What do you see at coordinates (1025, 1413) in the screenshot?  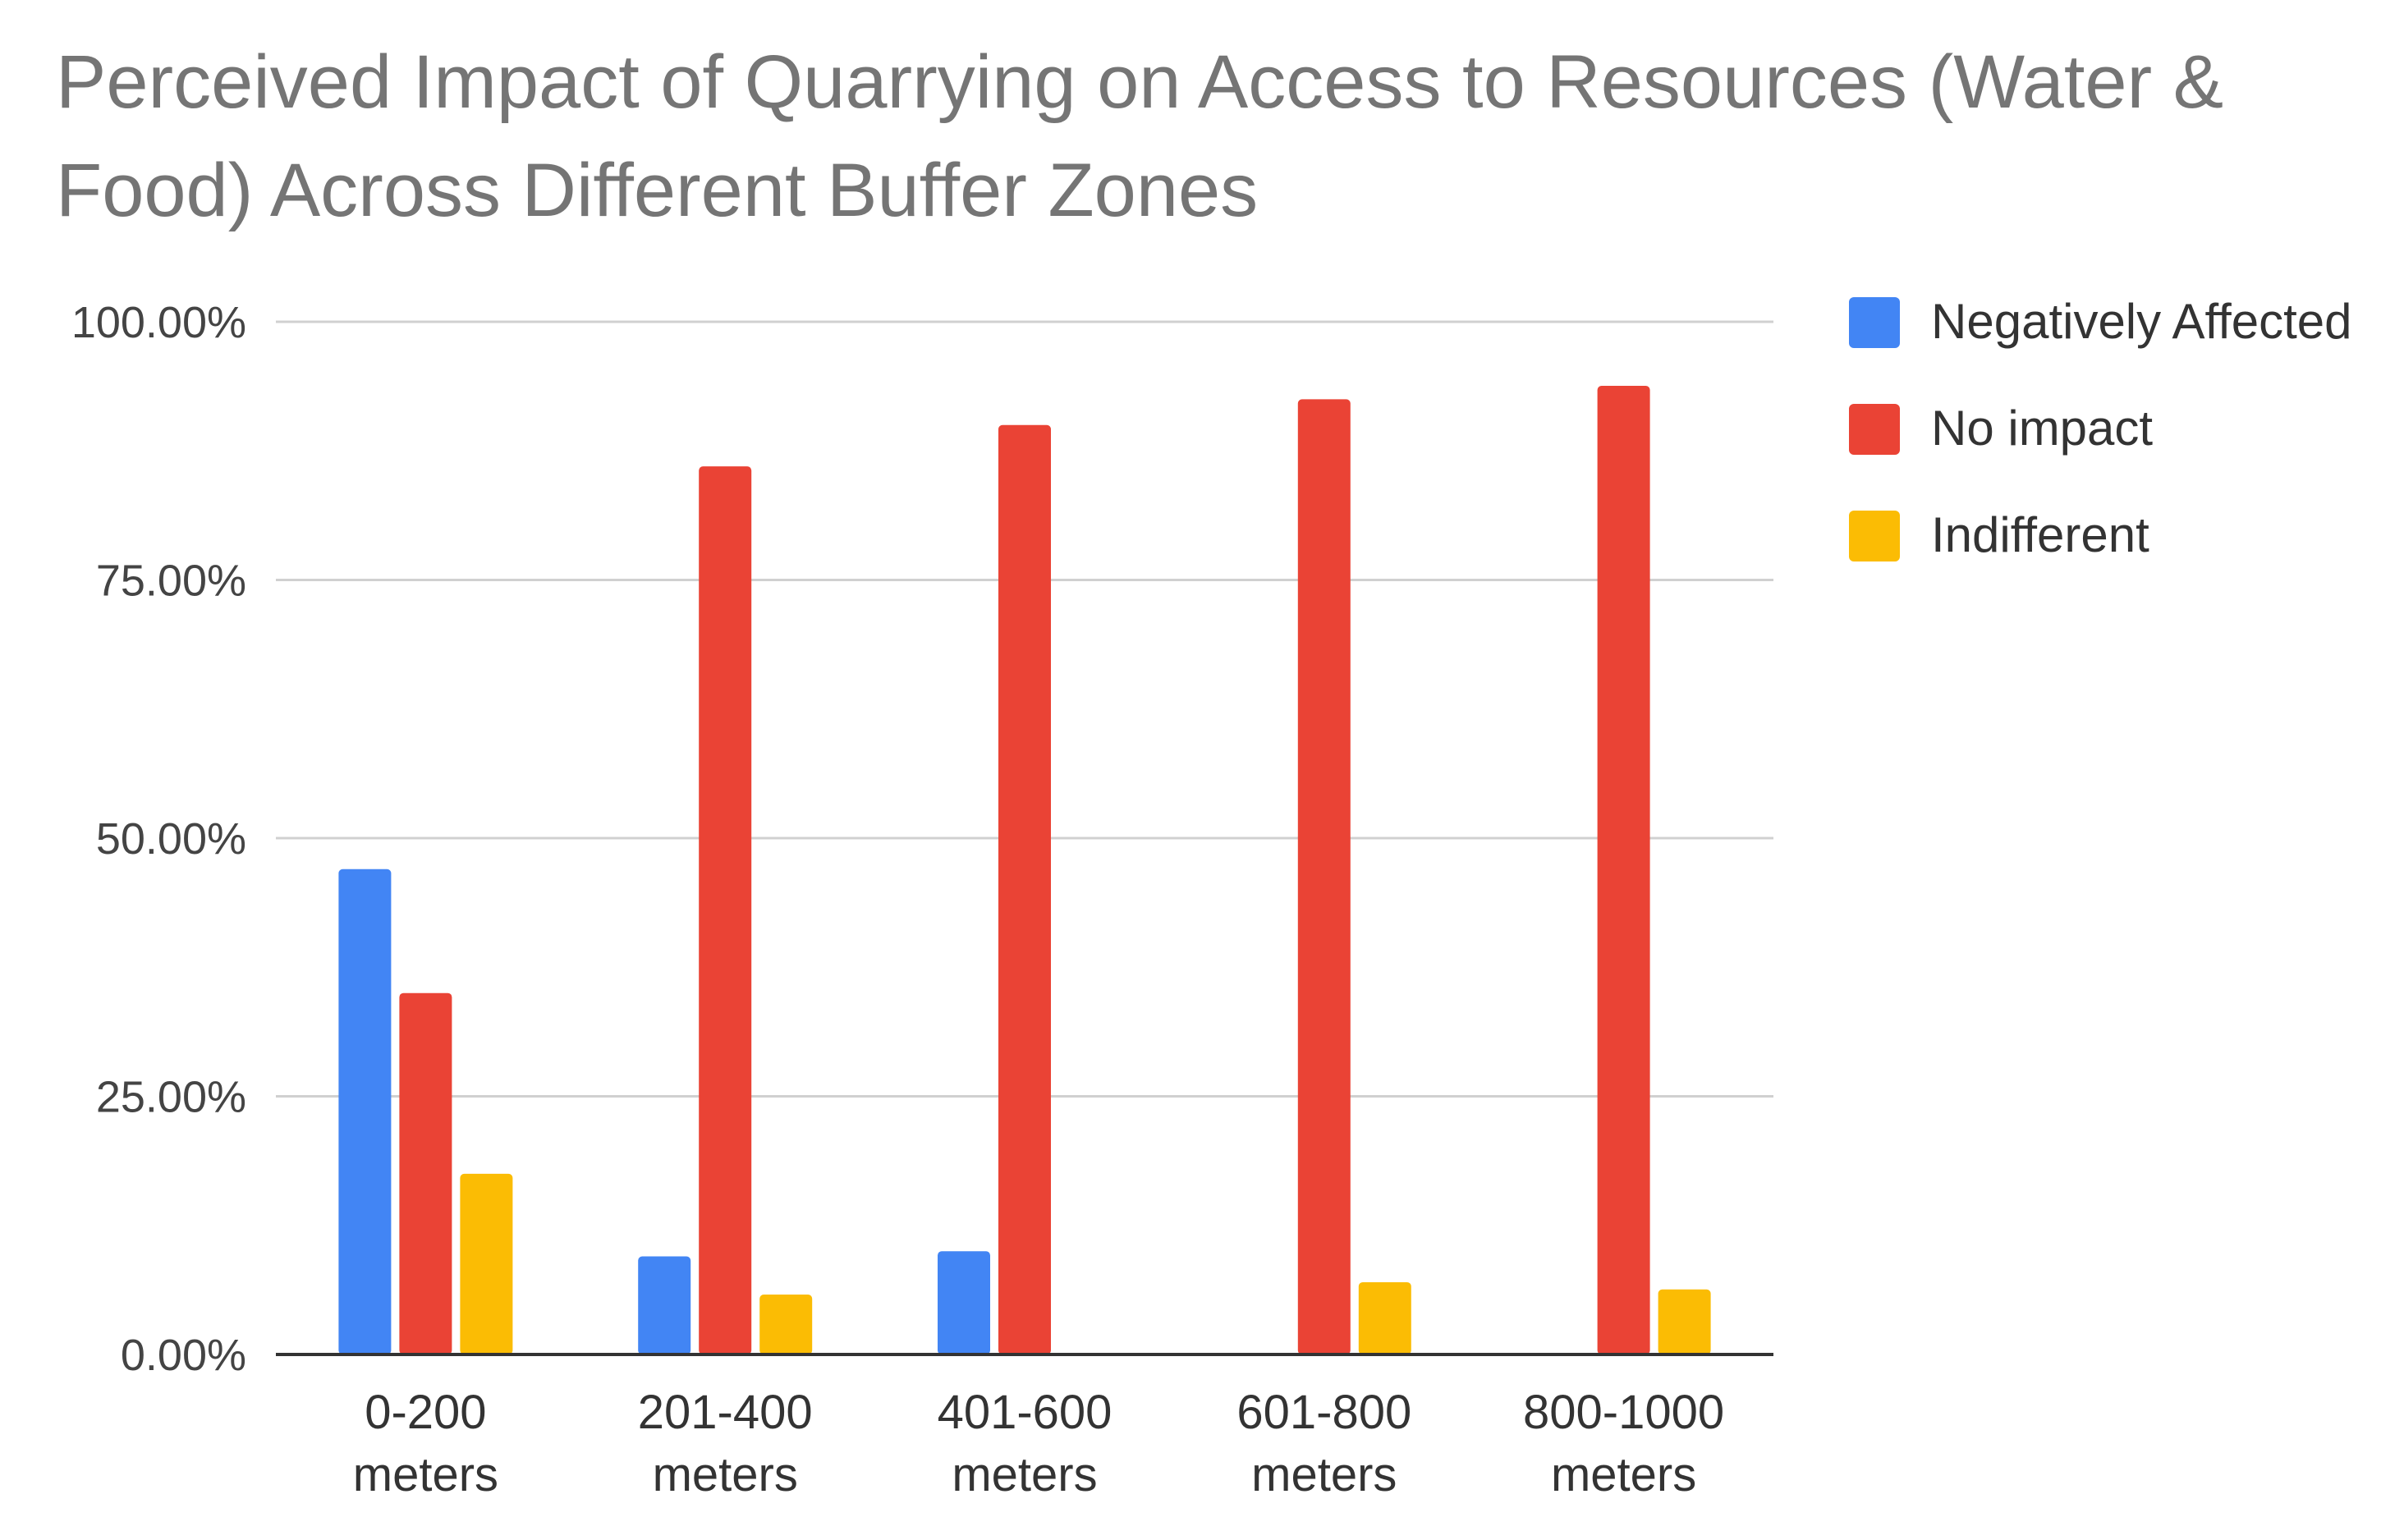 I see `x-category-label: 401-600` at bounding box center [1025, 1413].